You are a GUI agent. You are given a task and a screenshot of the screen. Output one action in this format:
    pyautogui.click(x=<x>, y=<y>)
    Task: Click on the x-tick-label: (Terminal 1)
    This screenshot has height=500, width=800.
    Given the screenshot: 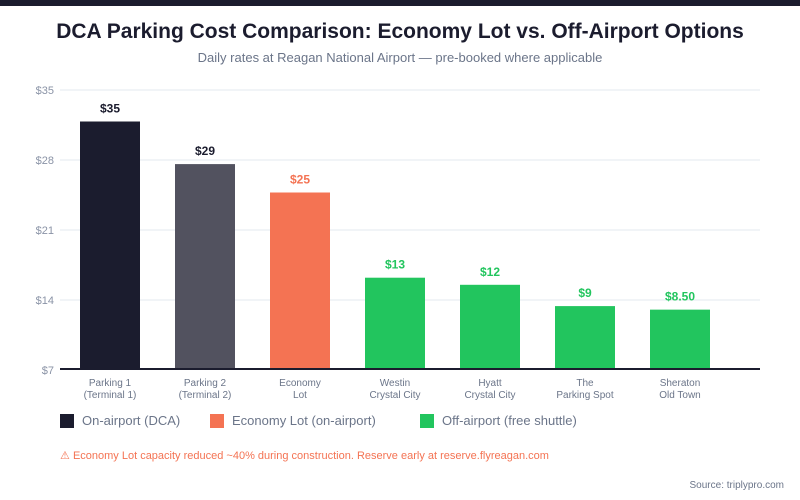 What is the action you would take?
    pyautogui.click(x=110, y=395)
    